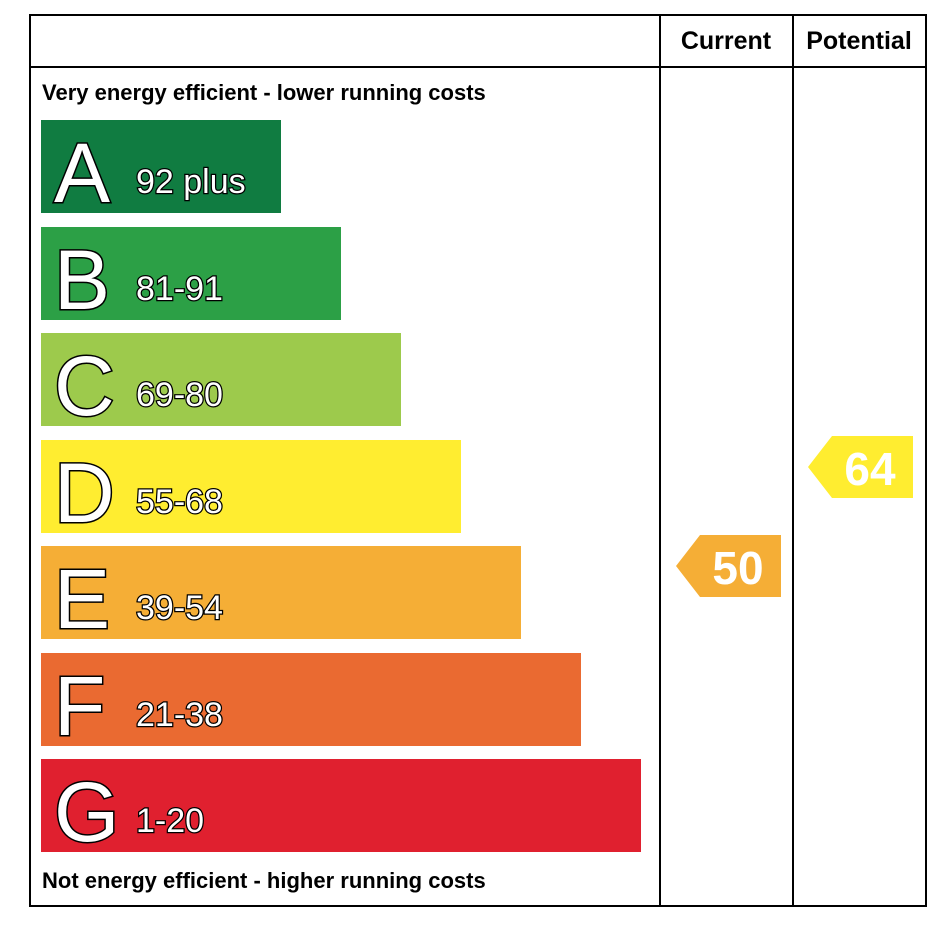 The image size is (946, 931). What do you see at coordinates (179, 715) in the screenshot?
I see `band-range: 21-38` at bounding box center [179, 715].